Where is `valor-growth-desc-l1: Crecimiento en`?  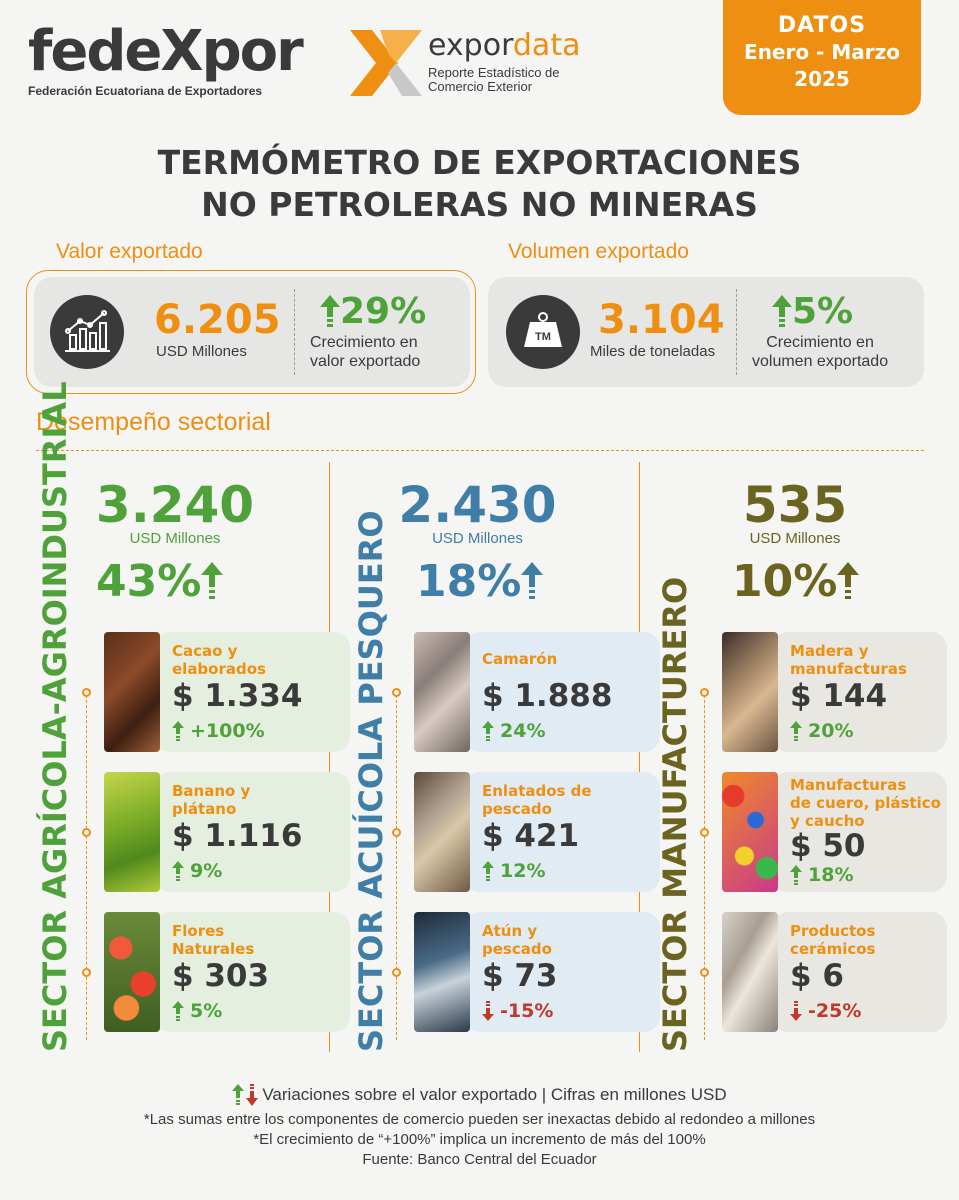
valor-growth-desc-l1: Crecimiento en is located at coordinates (364, 342).